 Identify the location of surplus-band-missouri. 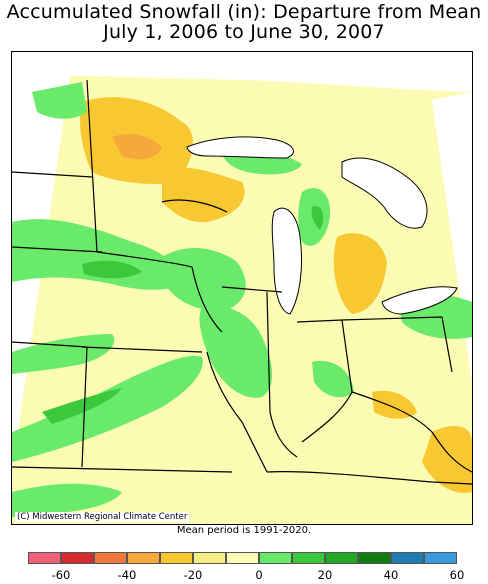
(107, 408).